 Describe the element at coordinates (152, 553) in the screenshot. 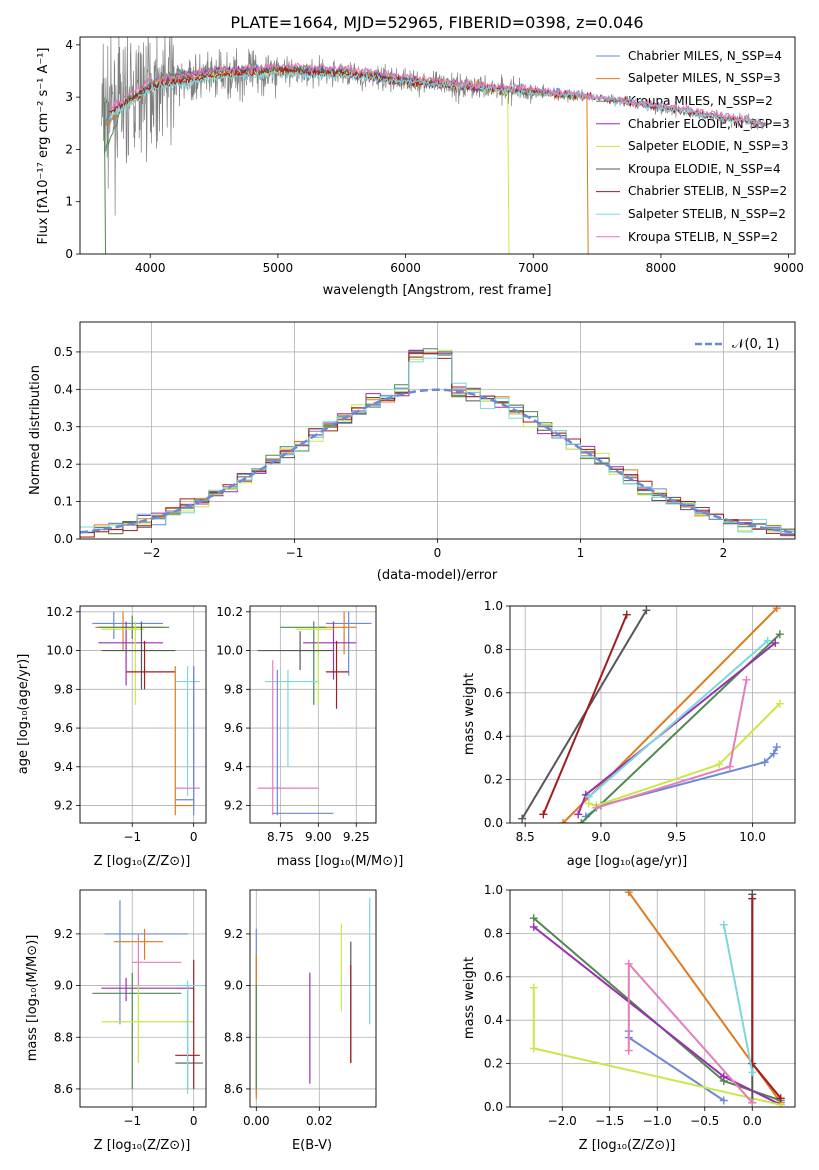

I see `x-tick-label: −2` at that location.